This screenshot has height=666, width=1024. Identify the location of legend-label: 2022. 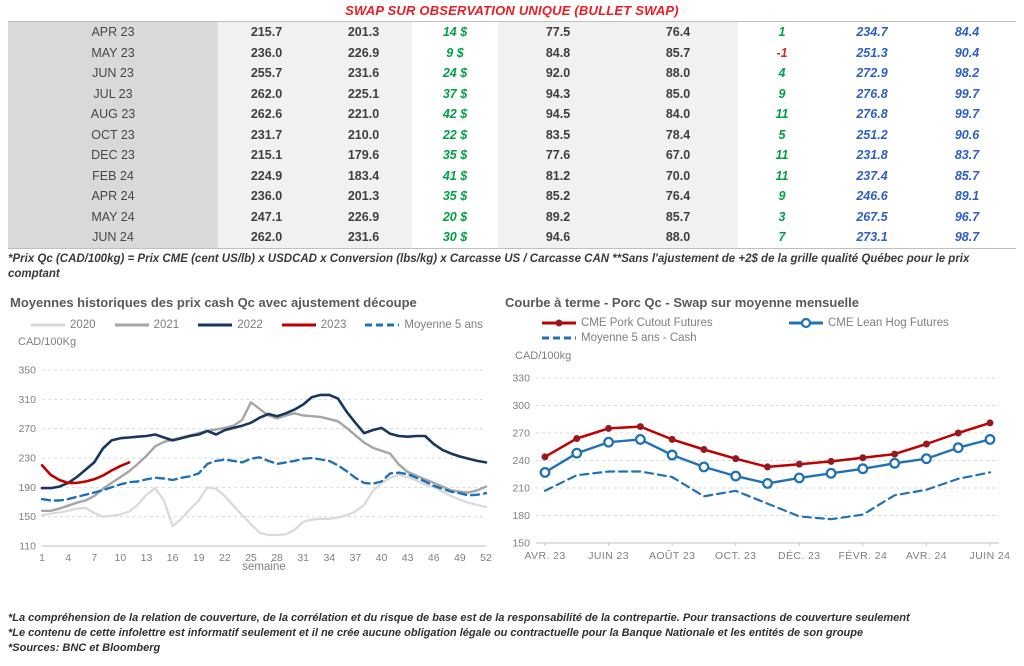
(250, 325).